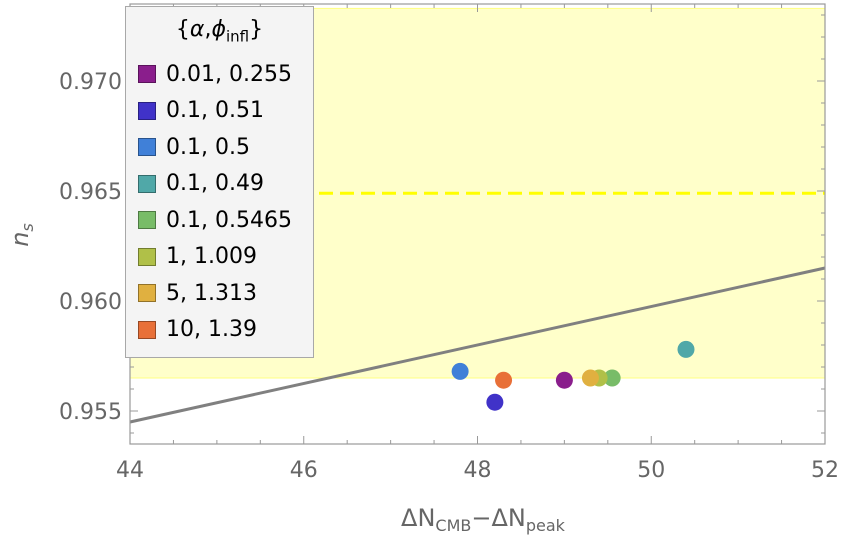 This screenshot has width=843, height=535. I want to click on y-tick-label: 0.965, so click(90, 192).